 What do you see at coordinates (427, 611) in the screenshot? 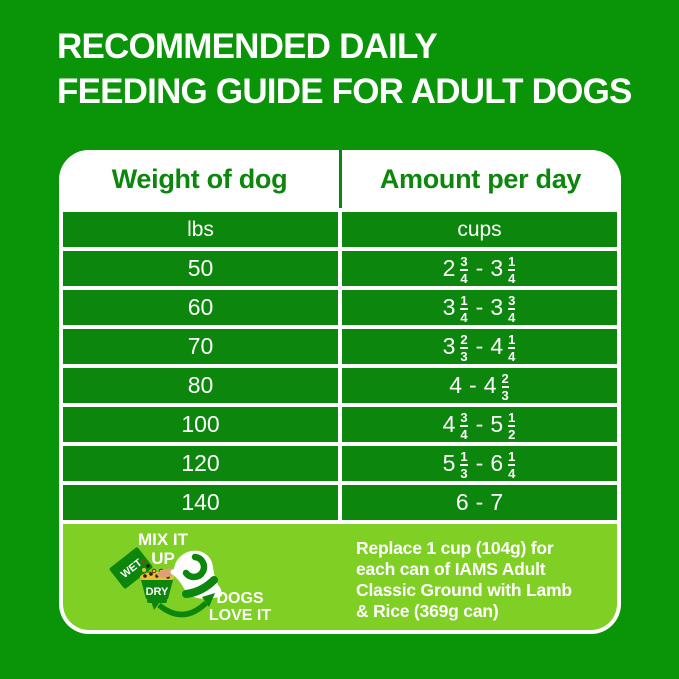
I see `note-line: & Rice (369g can)` at bounding box center [427, 611].